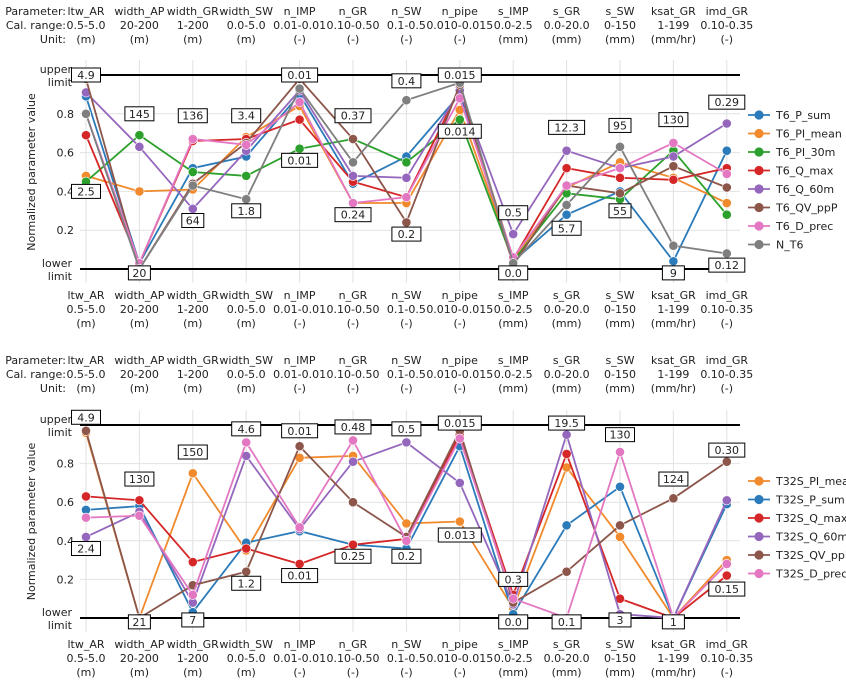 This screenshot has width=846, height=687. I want to click on upper-annotation: 0.015, so click(459, 75).